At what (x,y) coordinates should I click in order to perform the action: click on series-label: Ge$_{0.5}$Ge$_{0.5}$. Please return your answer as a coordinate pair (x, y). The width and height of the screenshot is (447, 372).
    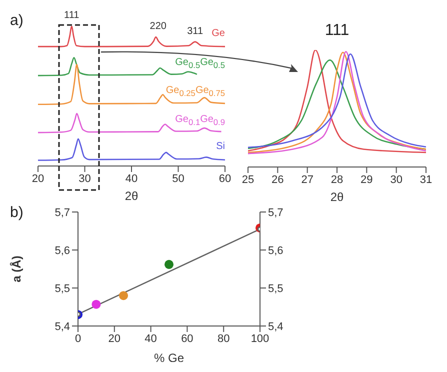
    Looking at the image, I should click on (200, 63).